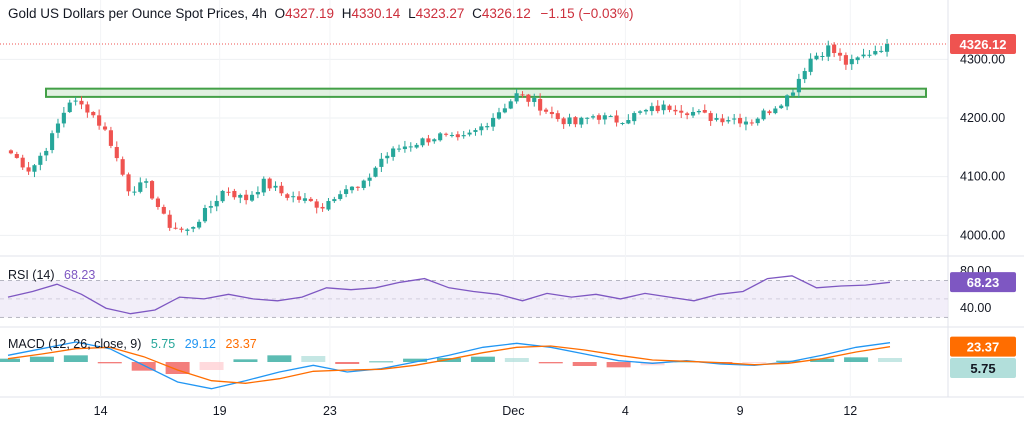 This screenshot has width=1024, height=427. I want to click on time-tick-label: Dec, so click(513, 411).